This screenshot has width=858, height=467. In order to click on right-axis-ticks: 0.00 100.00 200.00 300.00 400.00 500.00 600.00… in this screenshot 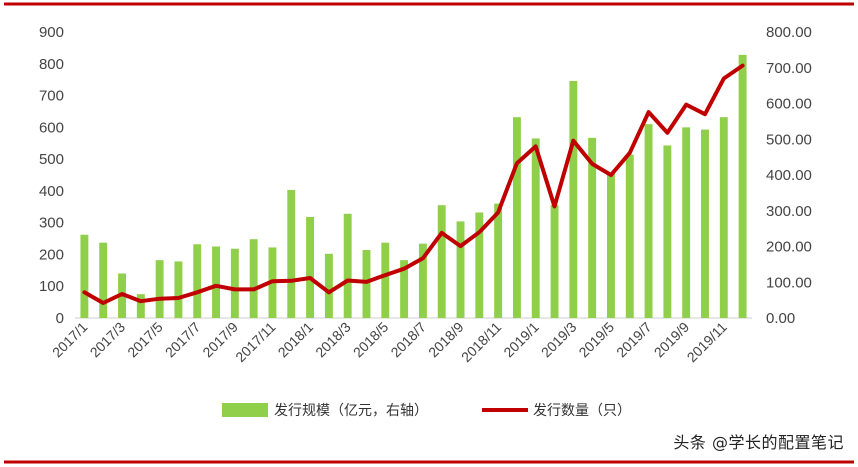, I will do `click(789, 175)`.